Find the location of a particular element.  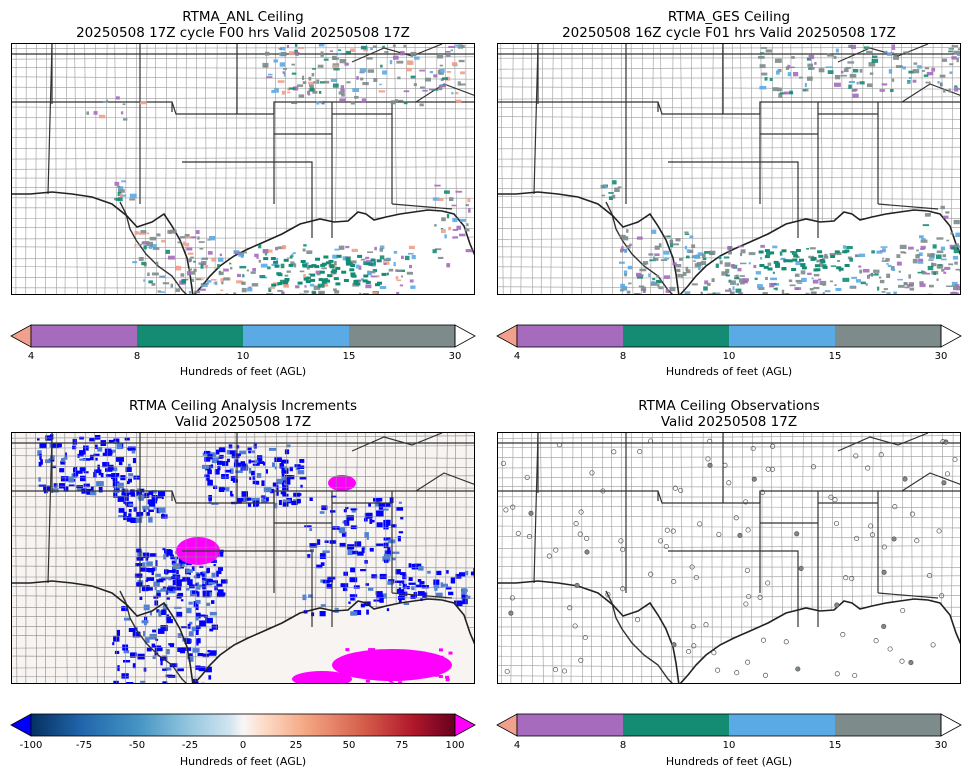

colorbar-inc is located at coordinates (243, 725).